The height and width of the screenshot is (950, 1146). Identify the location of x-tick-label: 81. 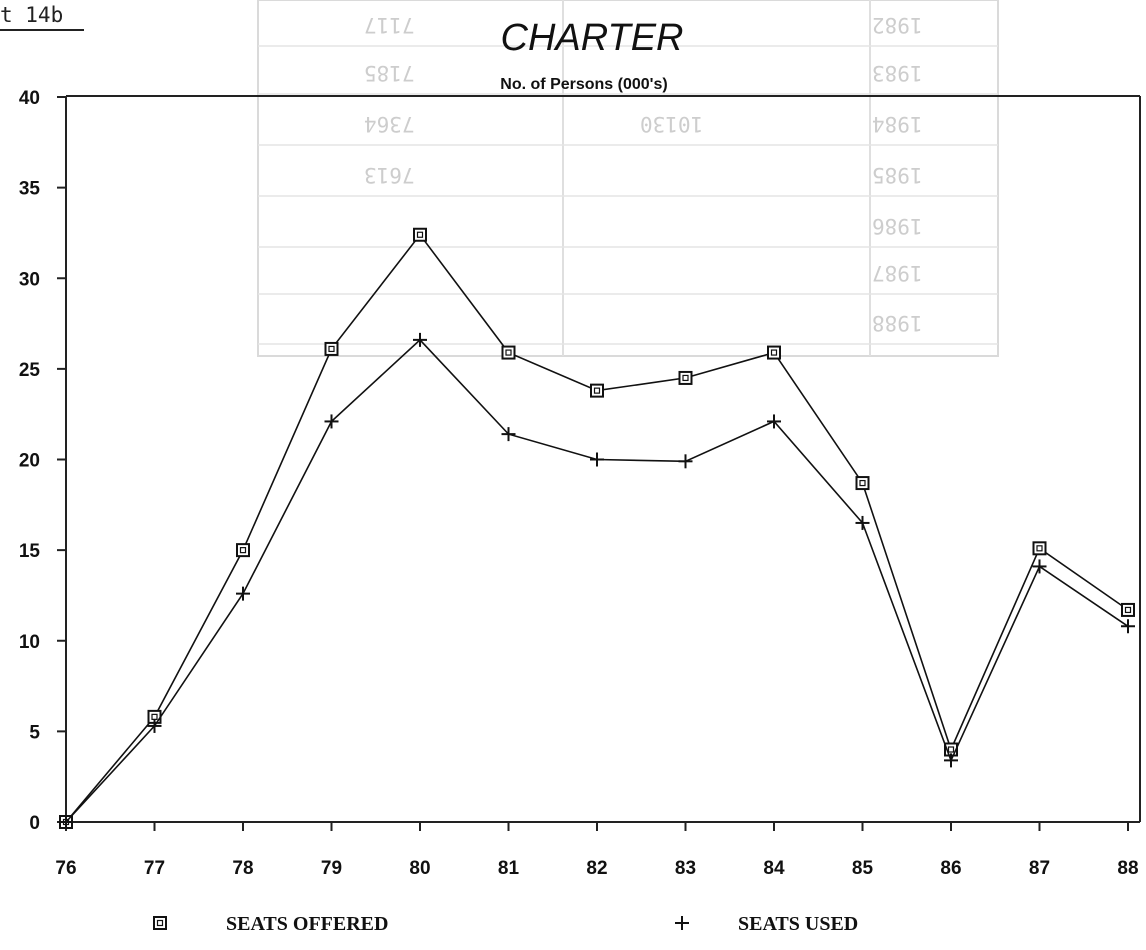
(509, 868).